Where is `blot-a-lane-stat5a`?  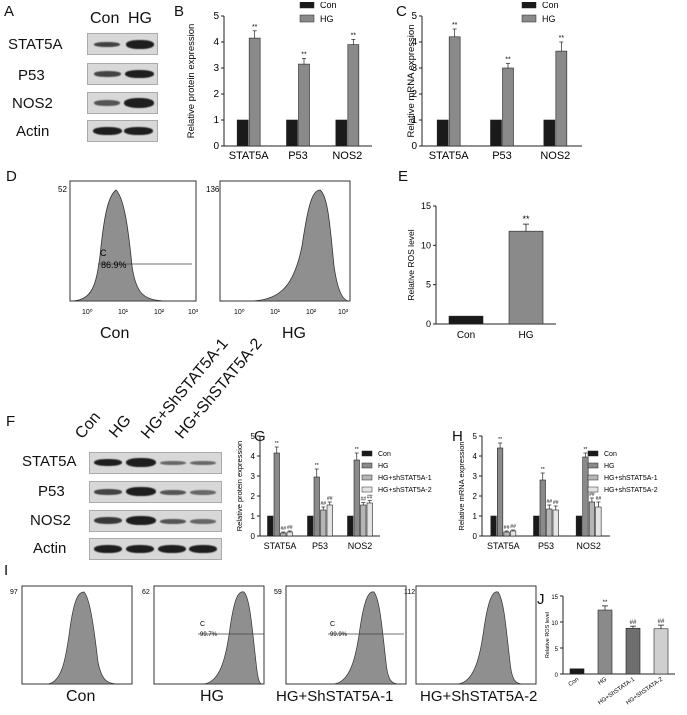
blot-a-lane-stat5a is located at coordinates (122, 44).